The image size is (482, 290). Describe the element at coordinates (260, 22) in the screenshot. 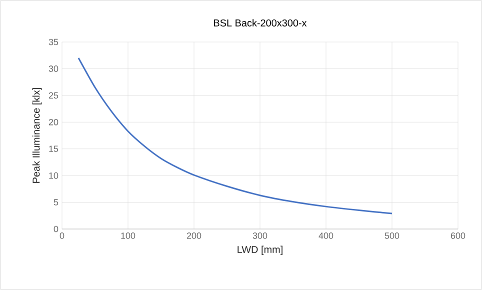

I see `chart-title: BSL Back-200x300-x` at that location.